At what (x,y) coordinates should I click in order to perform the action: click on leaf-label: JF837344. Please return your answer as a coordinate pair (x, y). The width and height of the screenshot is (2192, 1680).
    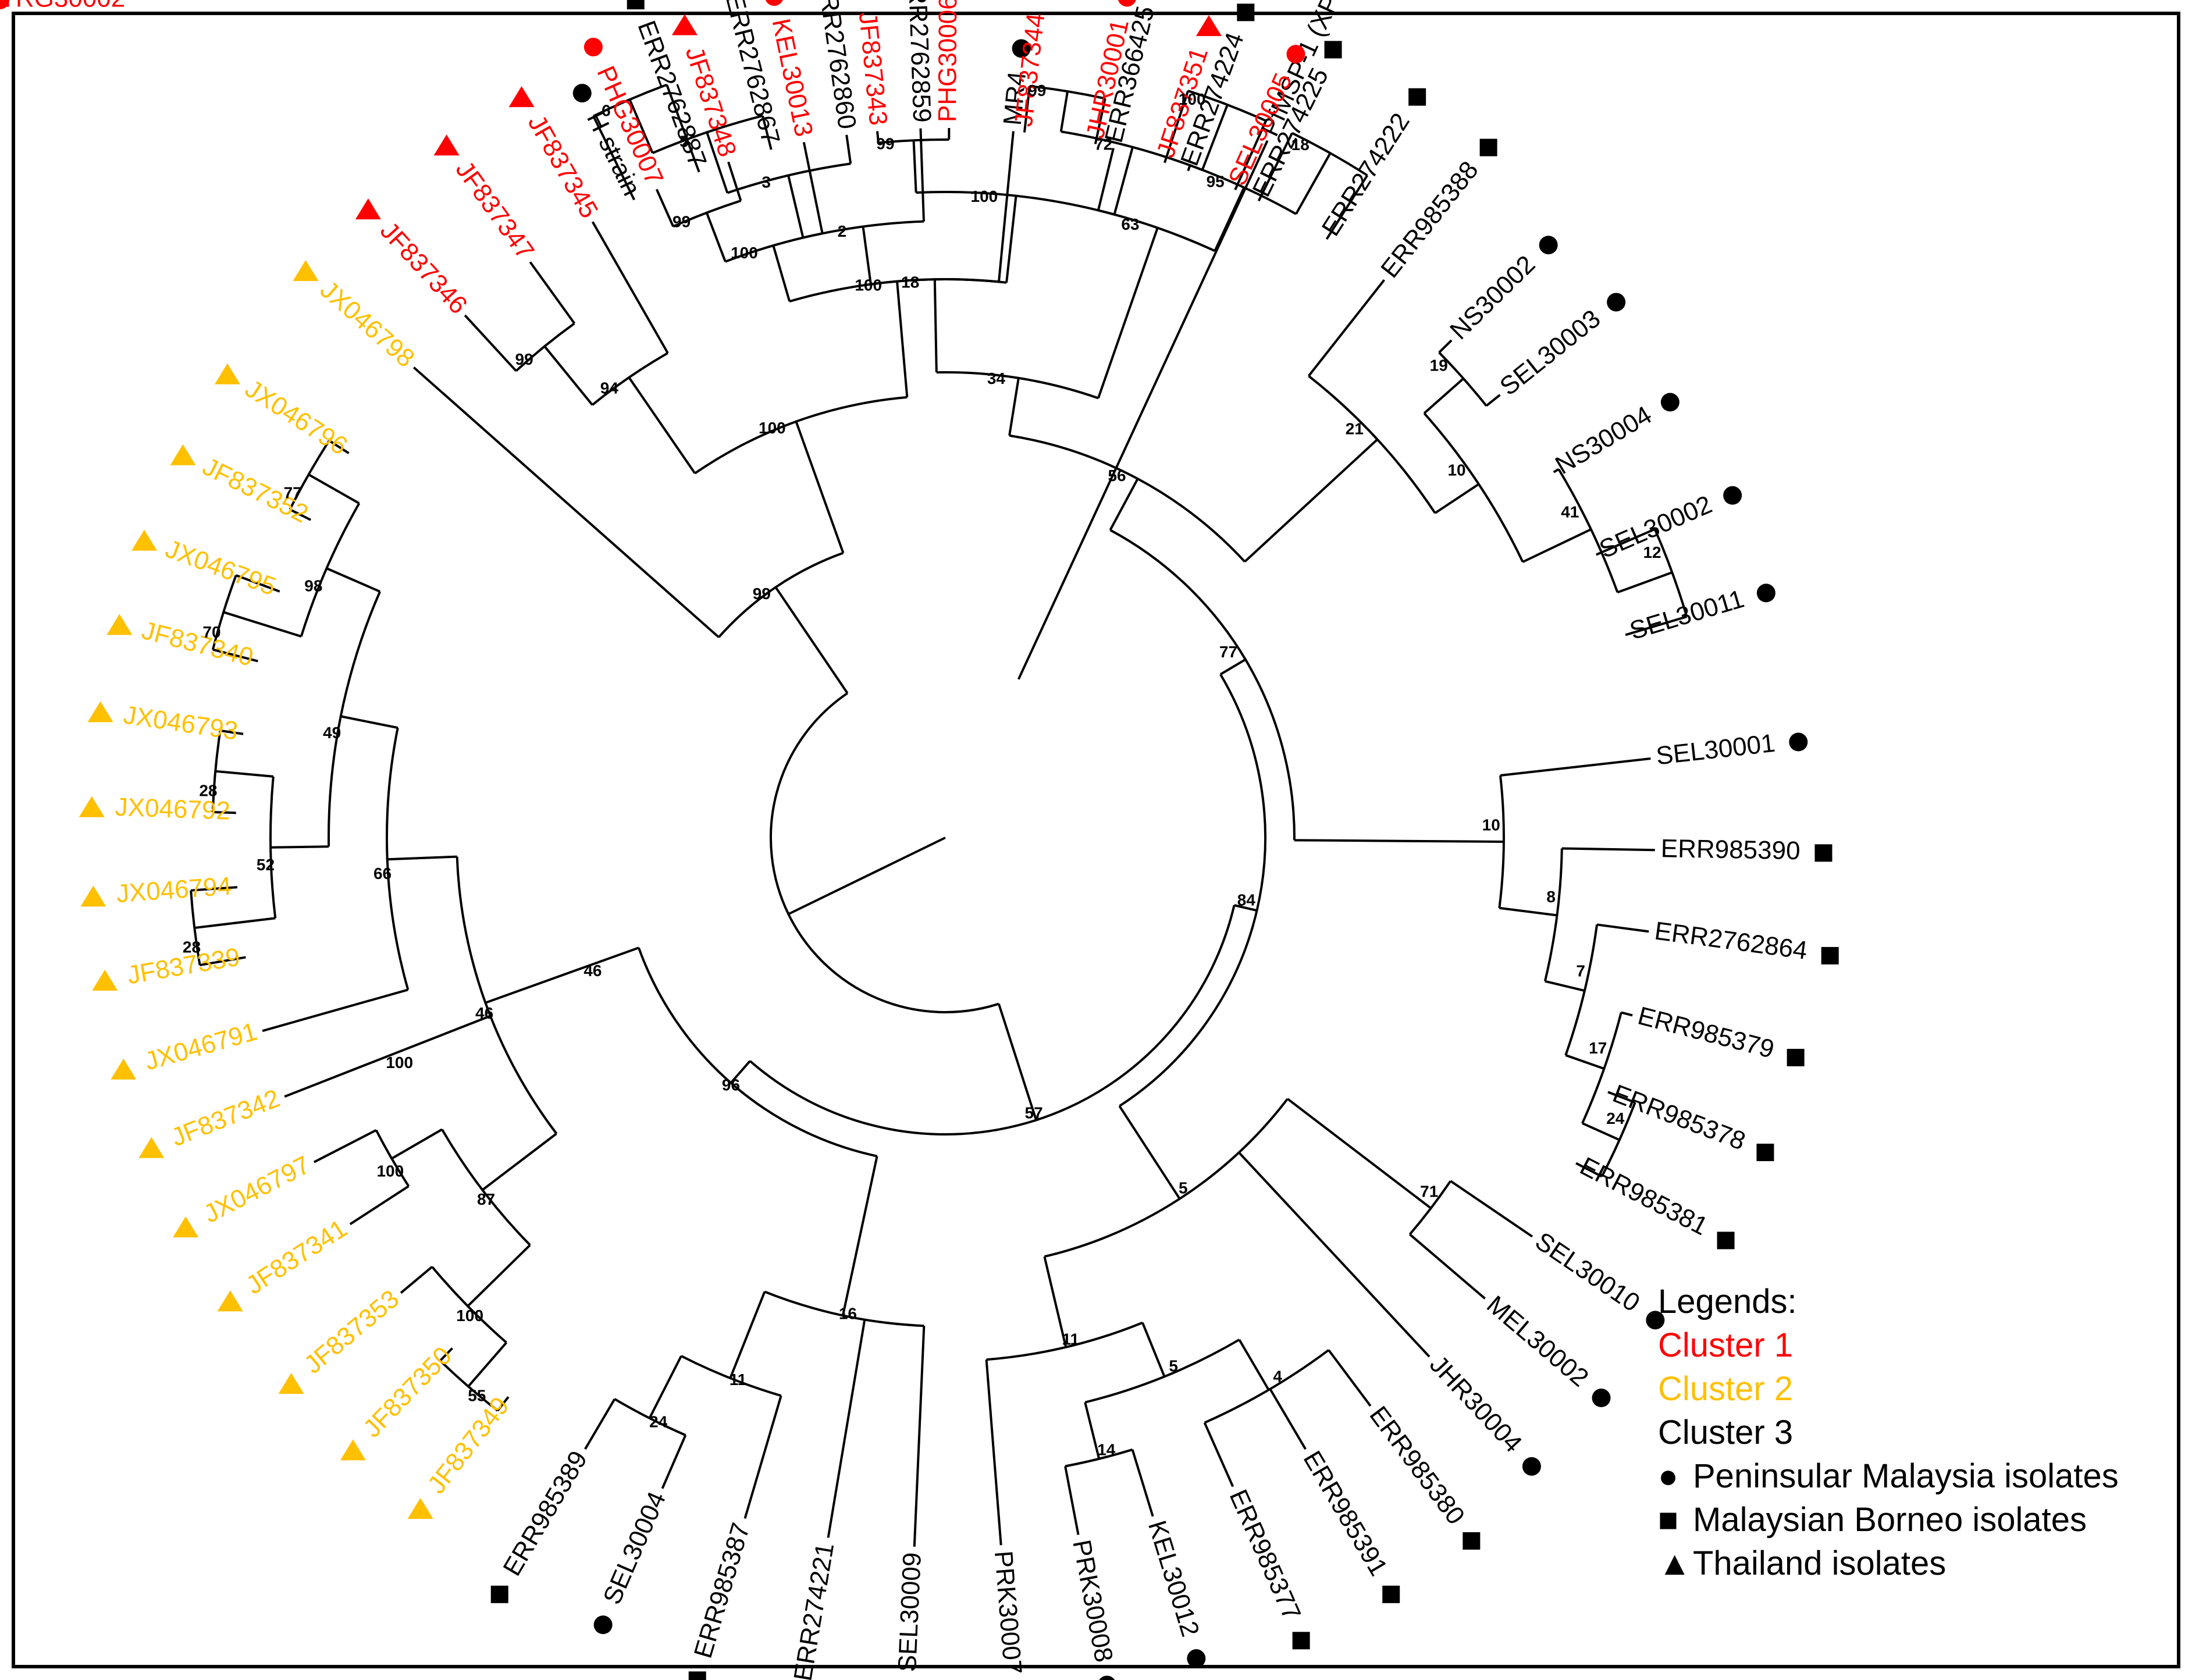
    Looking at the image, I should click on (1030, 70).